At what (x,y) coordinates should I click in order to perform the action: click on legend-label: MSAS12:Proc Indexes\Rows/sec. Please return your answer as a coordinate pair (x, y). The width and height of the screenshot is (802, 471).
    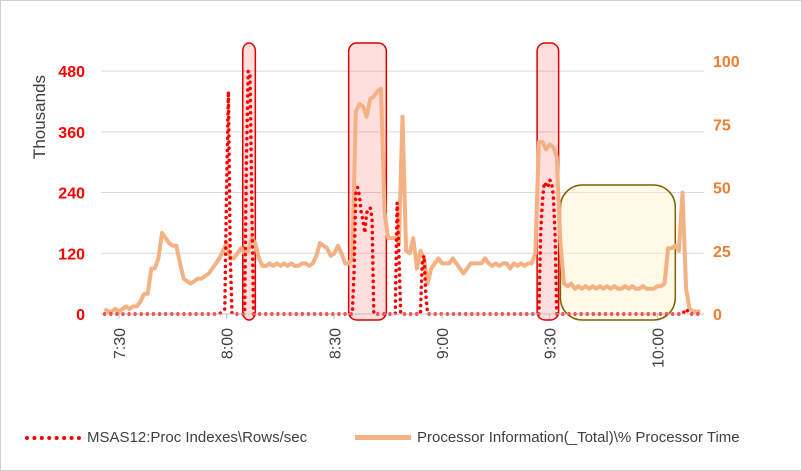
    Looking at the image, I should click on (197, 437).